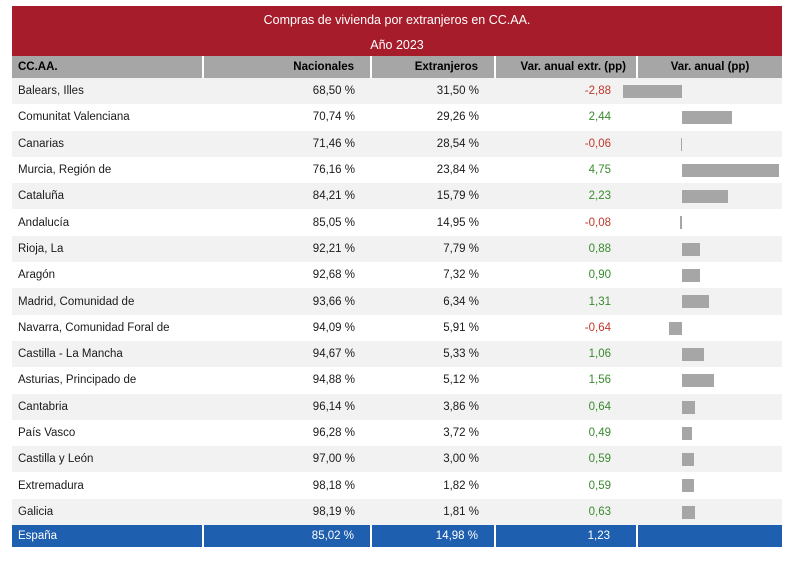 This screenshot has width=796, height=563. Describe the element at coordinates (566, 459) in the screenshot. I see `var-cell: 0,59` at that location.